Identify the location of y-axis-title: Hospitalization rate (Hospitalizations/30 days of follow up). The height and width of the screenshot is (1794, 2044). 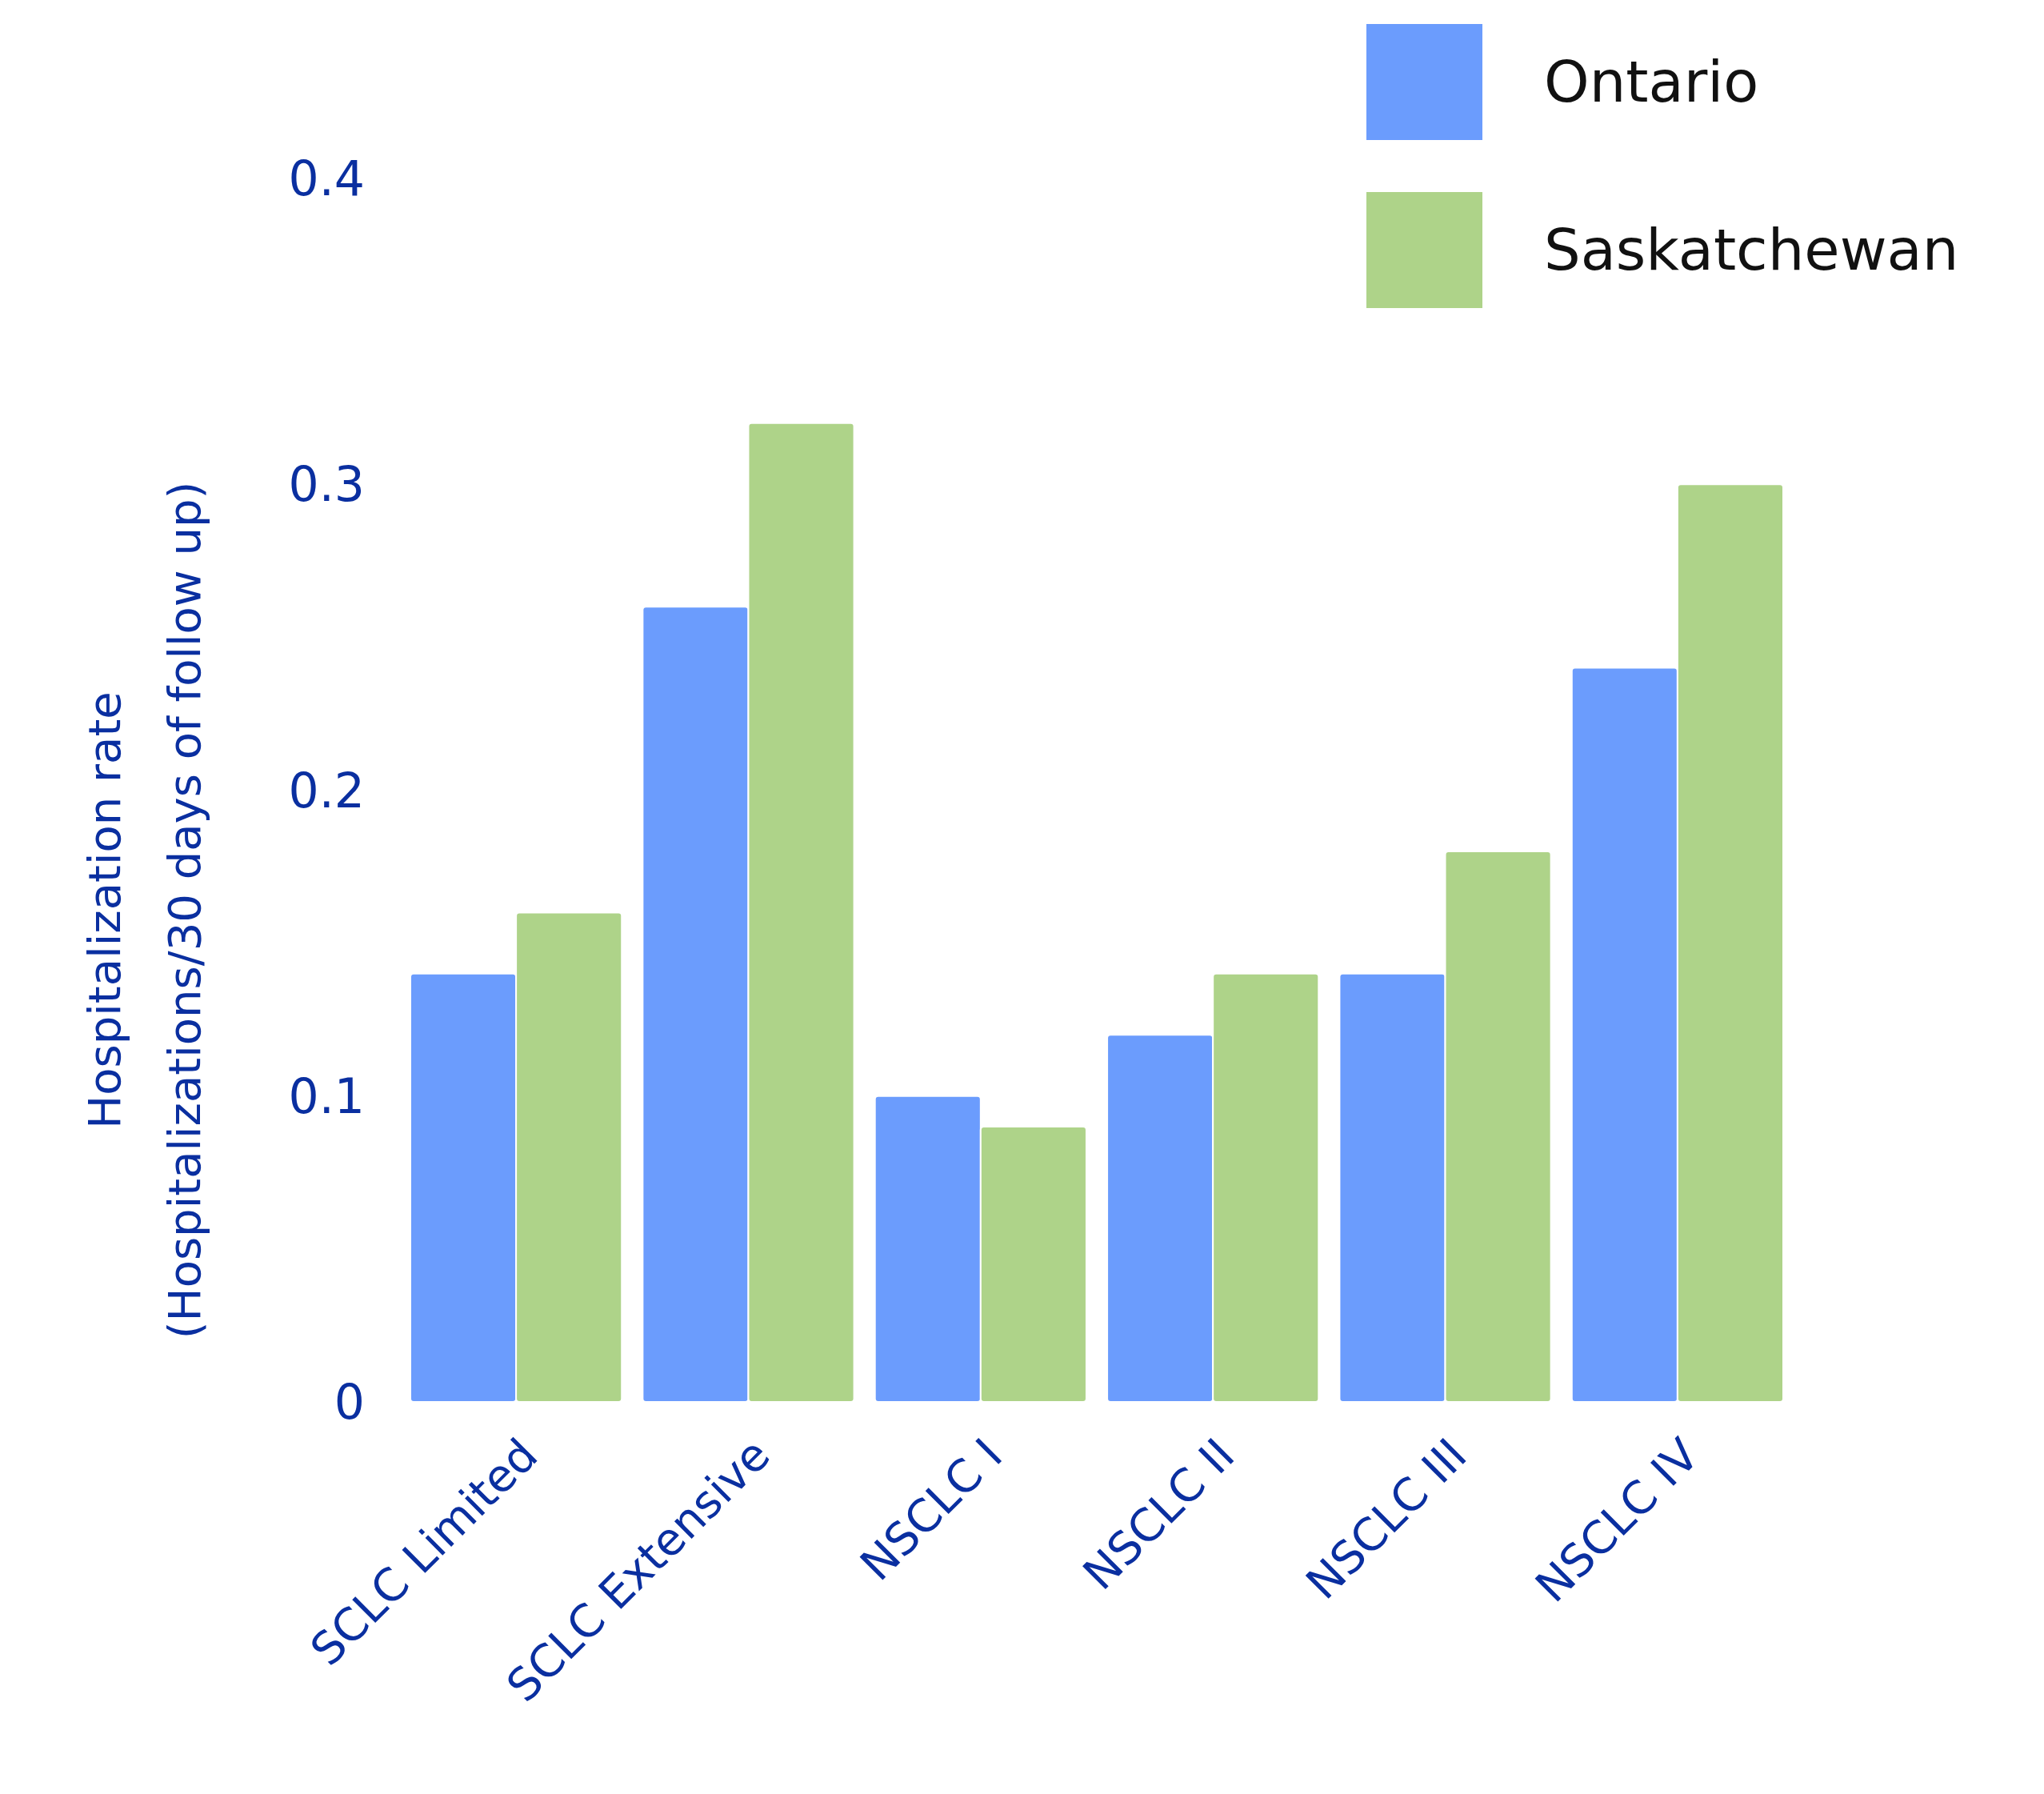
(144, 910).